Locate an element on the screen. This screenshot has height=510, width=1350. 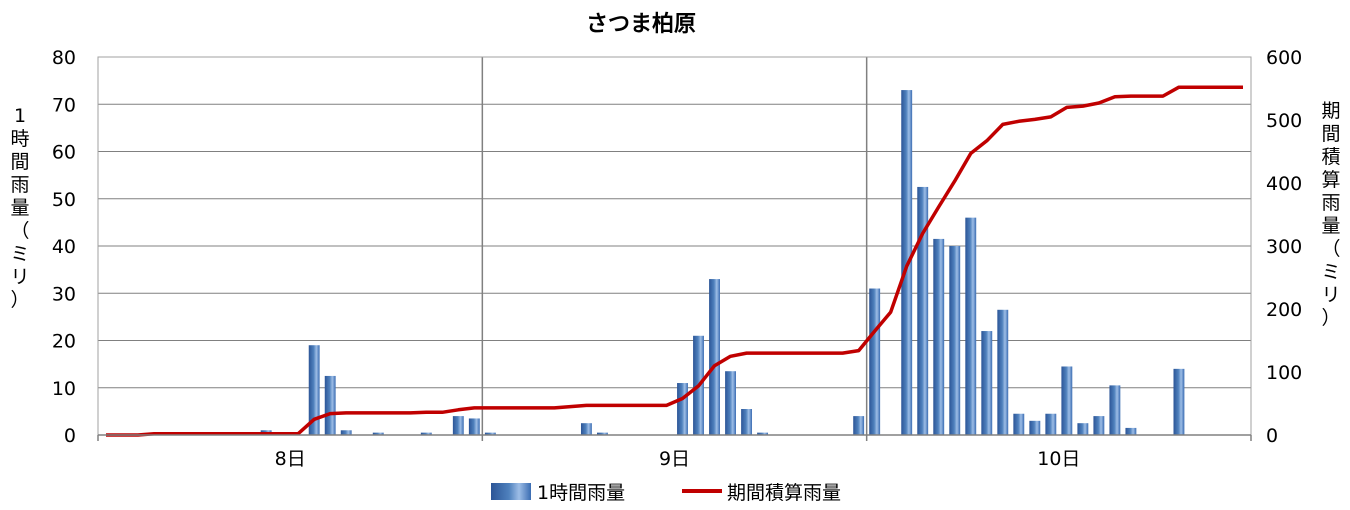
y-right-tick-label: 500 is located at coordinates (1284, 121).